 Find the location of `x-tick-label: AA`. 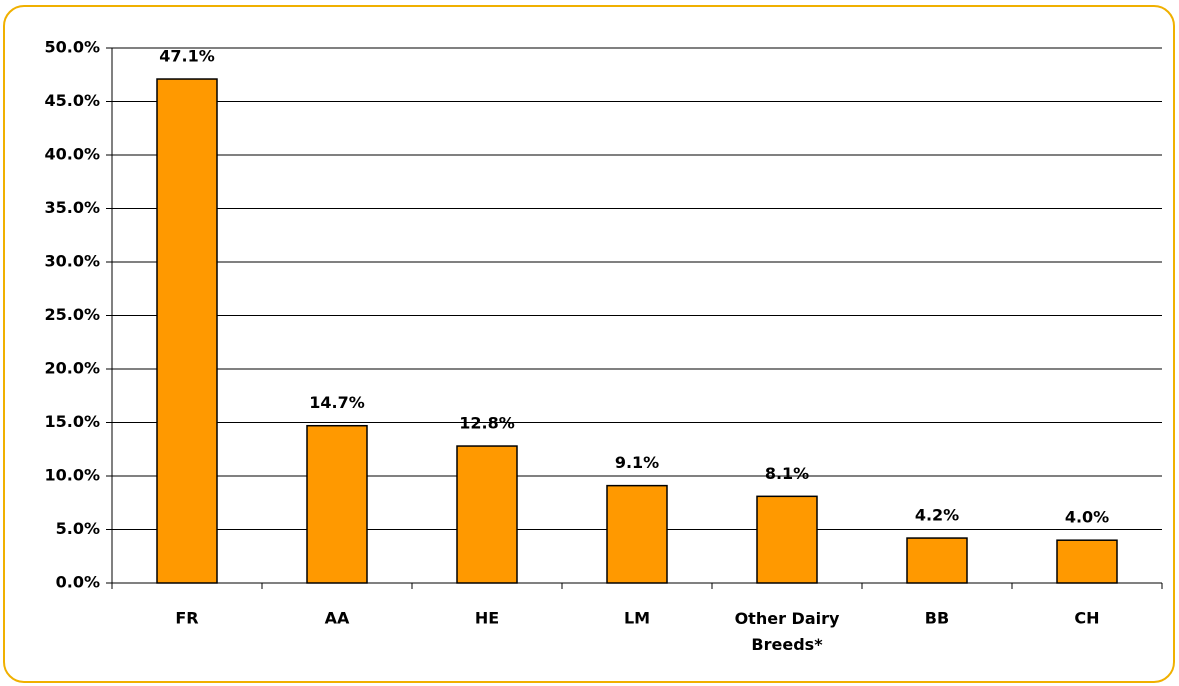

x-tick-label: AA is located at coordinates (337, 618).